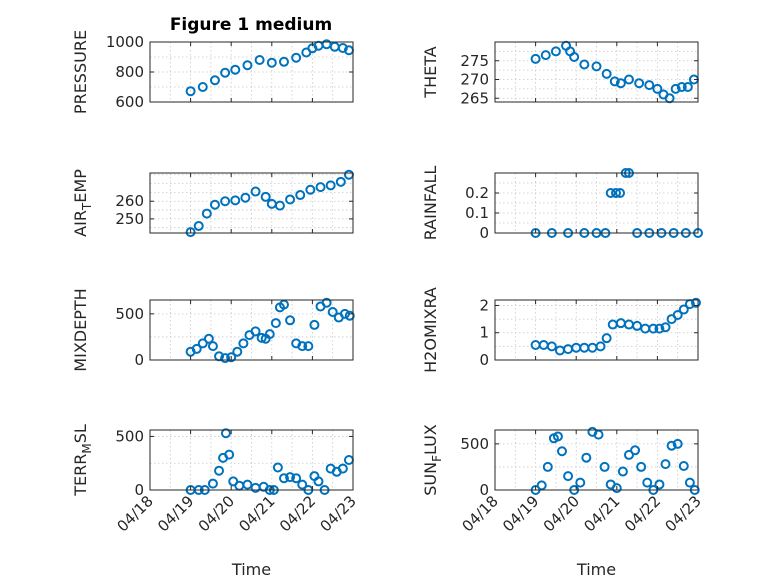  I want to click on y-axis-label: AIRTEMP, so click(82, 203).